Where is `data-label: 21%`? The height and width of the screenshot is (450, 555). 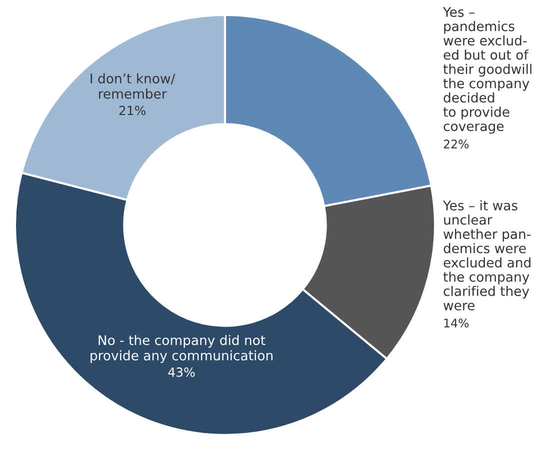 data-label: 21% is located at coordinates (132, 111).